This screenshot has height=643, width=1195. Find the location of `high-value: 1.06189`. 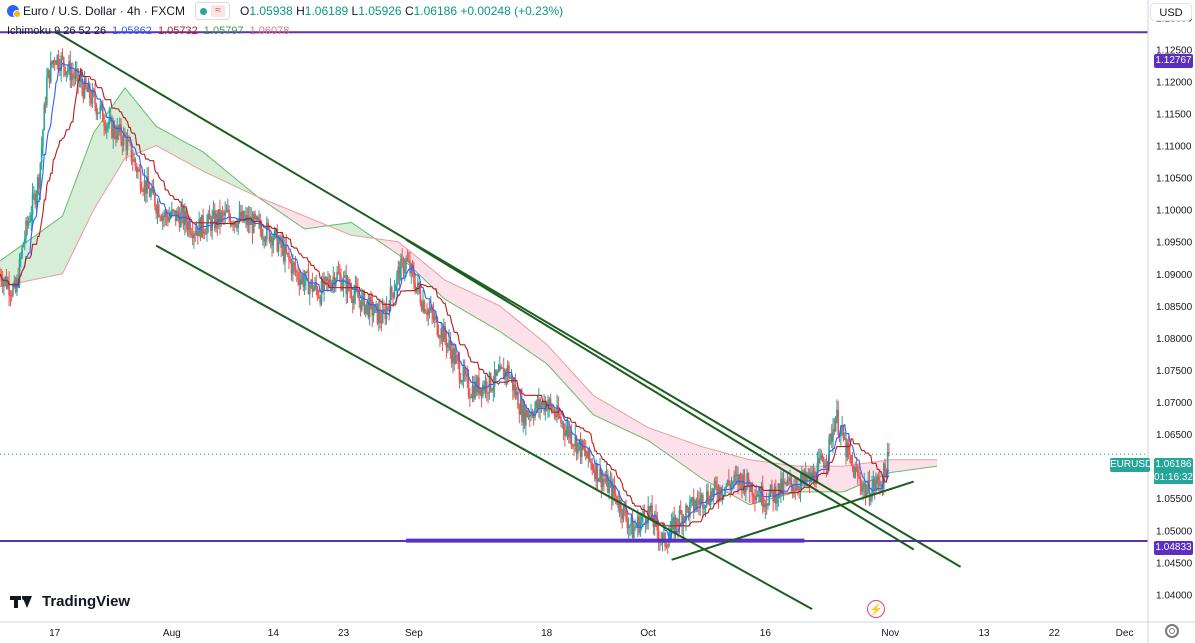

high-value: 1.06189 is located at coordinates (326, 11).